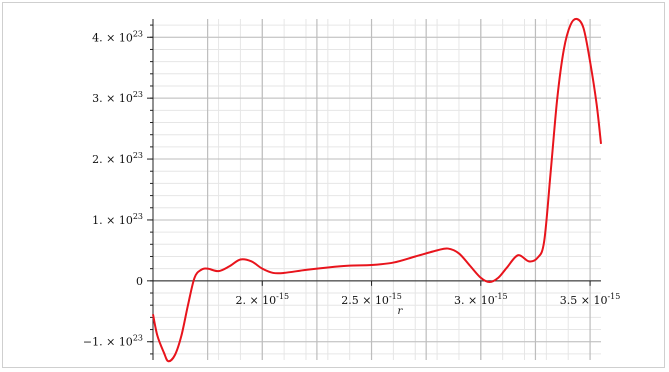 The image size is (669, 372). What do you see at coordinates (117, 36) in the screenshot?
I see `y-tick-label: 4. × 1023` at bounding box center [117, 36].